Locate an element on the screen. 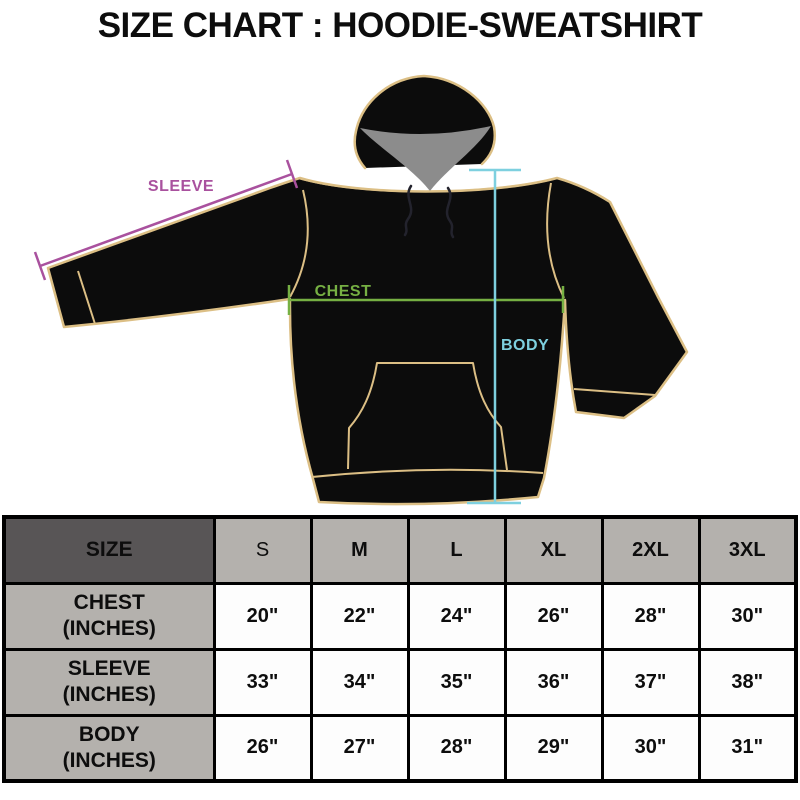 The height and width of the screenshot is (800, 800). row-label-body: BODY (INCHES) is located at coordinates (109, 748).